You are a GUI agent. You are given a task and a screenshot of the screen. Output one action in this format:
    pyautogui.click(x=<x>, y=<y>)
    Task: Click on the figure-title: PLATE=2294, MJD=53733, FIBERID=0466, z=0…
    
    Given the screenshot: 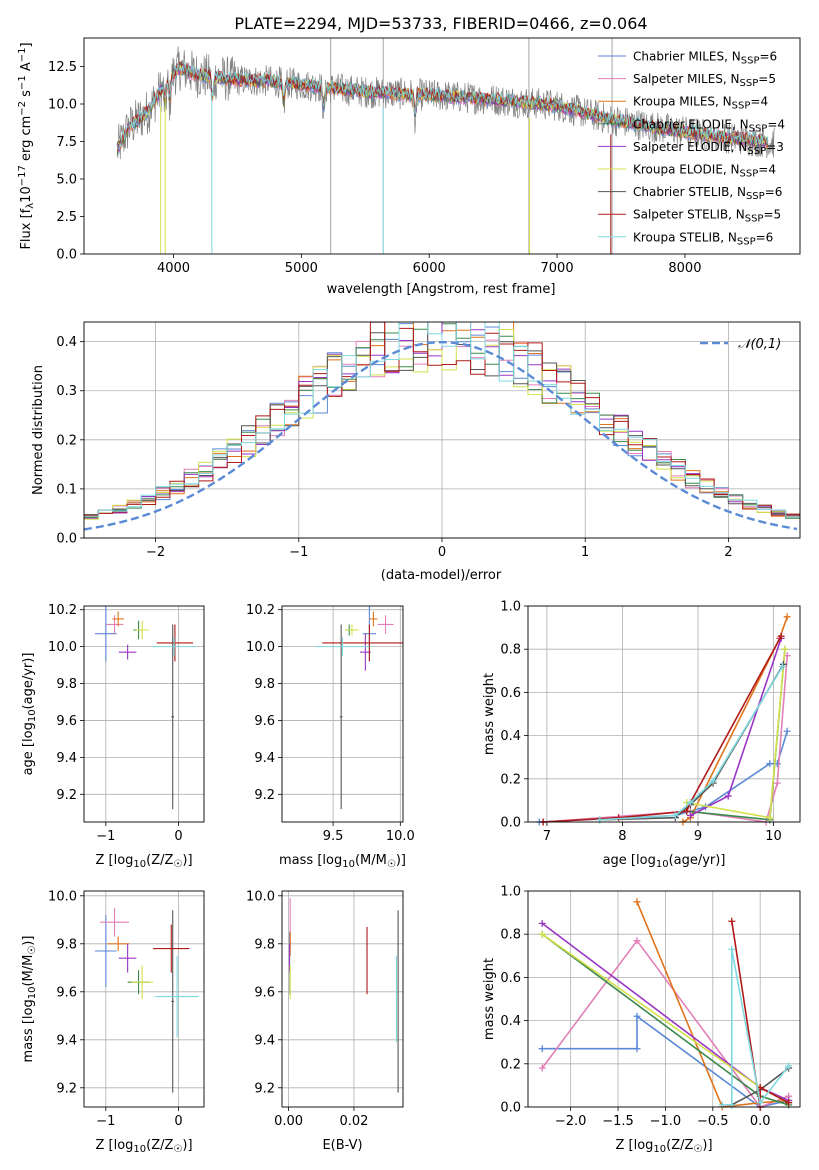 What is the action you would take?
    pyautogui.click(x=440, y=23)
    